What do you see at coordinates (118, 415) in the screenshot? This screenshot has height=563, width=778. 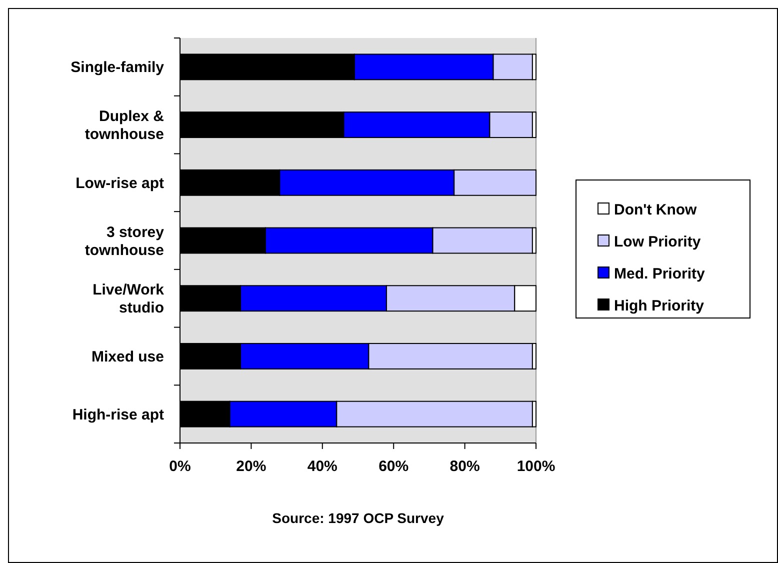 I see `y-tick-label: High-rise apt` at bounding box center [118, 415].